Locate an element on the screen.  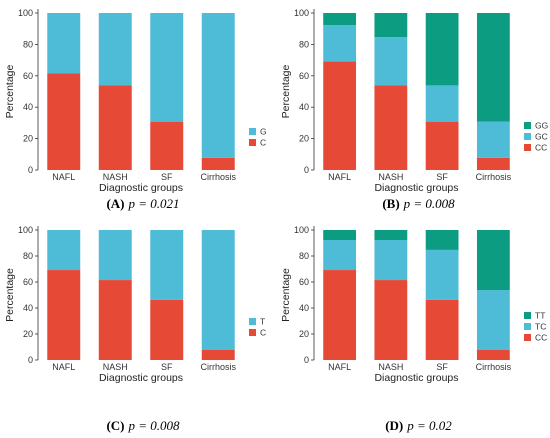
panel-caption: (C) p = 0.008 is located at coordinates (143, 425).